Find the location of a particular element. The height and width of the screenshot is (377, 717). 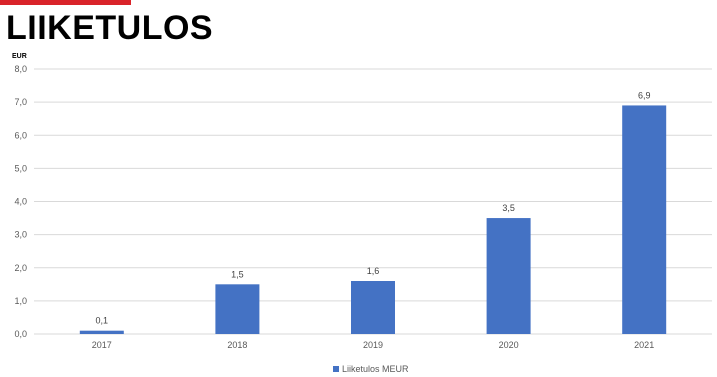

y-tick-label: 0,0 is located at coordinates (20, 334).